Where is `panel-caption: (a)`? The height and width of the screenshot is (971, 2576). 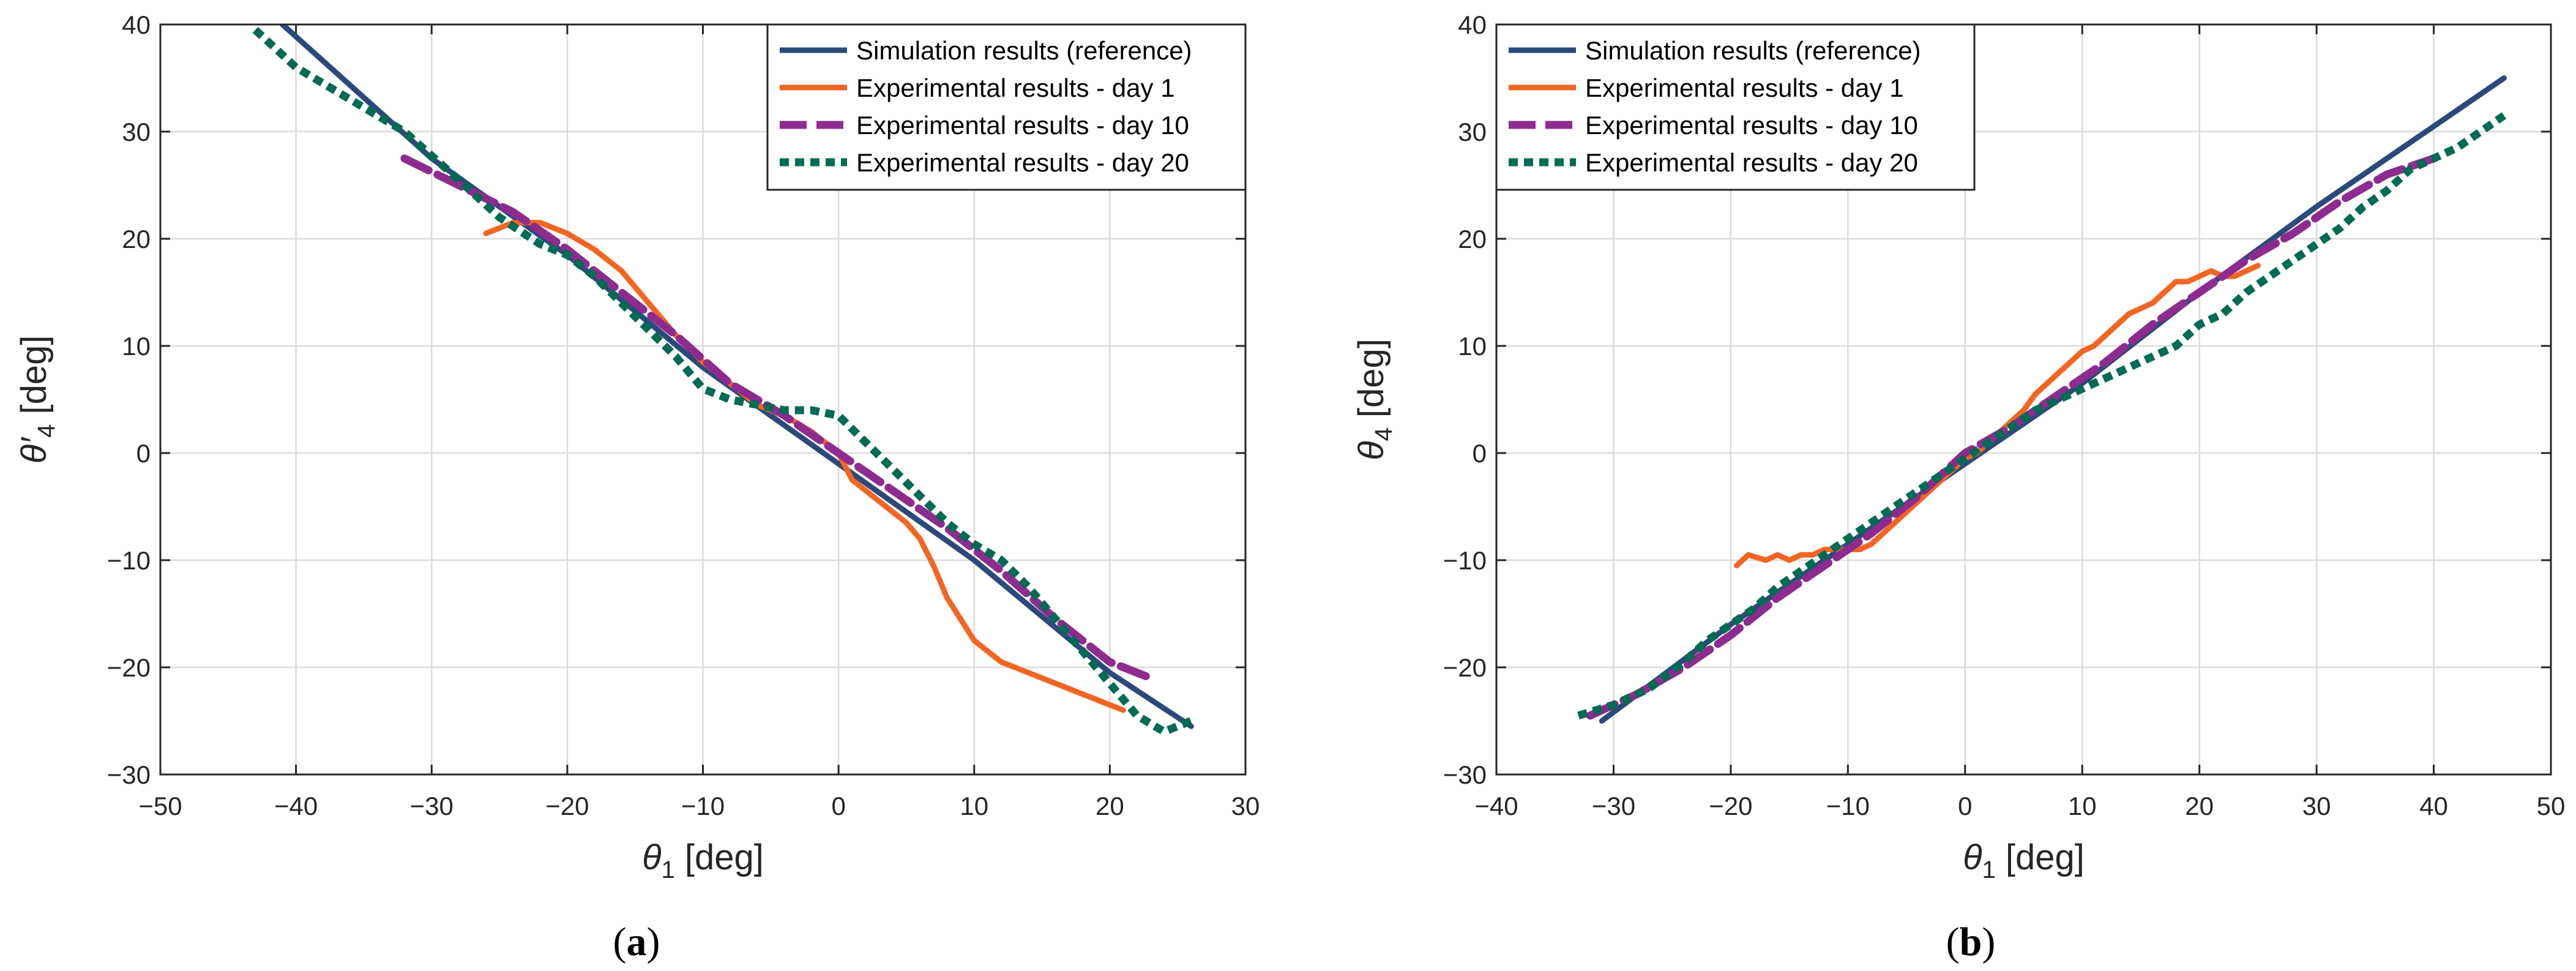 panel-caption: (a) is located at coordinates (636, 942).